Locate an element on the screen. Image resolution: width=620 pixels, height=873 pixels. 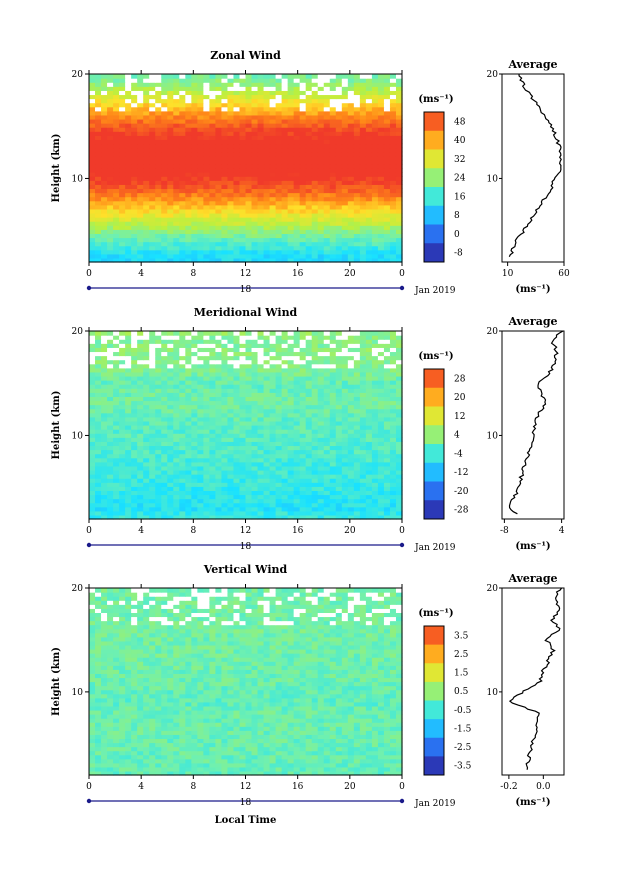
panel-title: Meridional Wind is located at coordinates (246, 312).